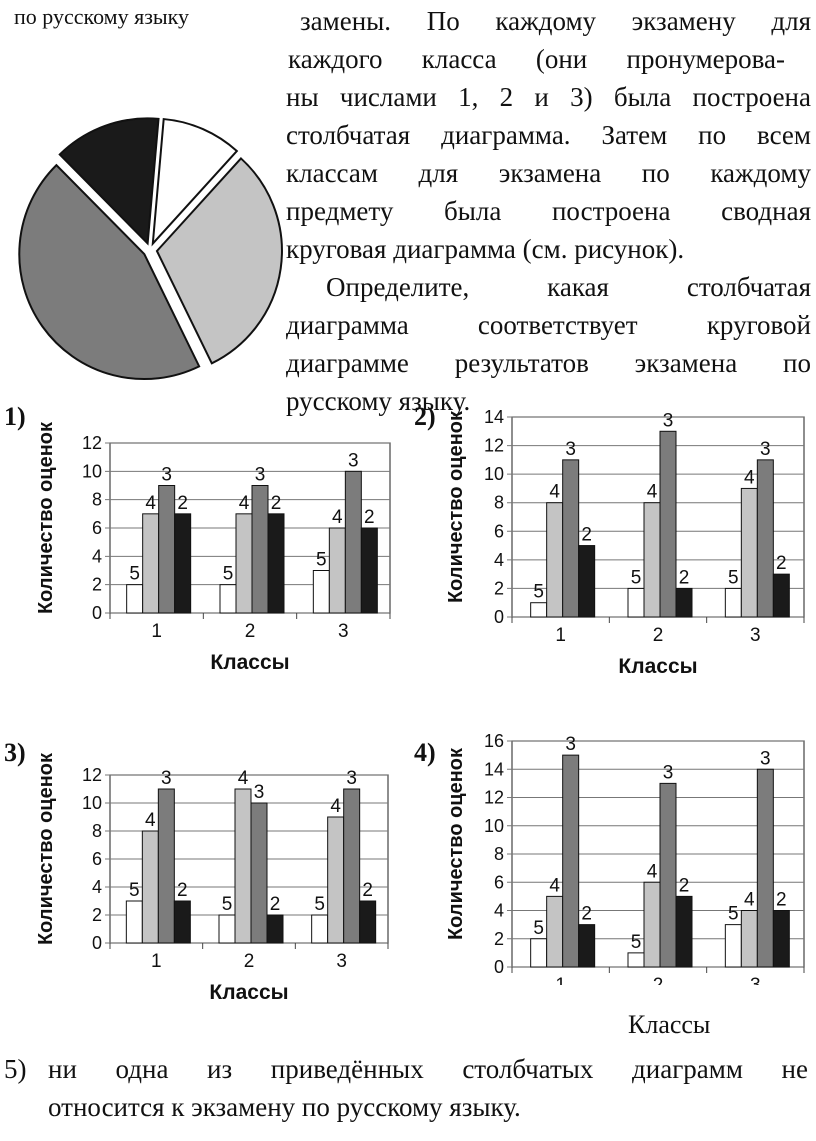 This screenshot has width=816, height=1141. Describe the element at coordinates (548, 135) in the screenshot. I see `text-line: столбчатая диаграмма. Затем по всем` at that location.